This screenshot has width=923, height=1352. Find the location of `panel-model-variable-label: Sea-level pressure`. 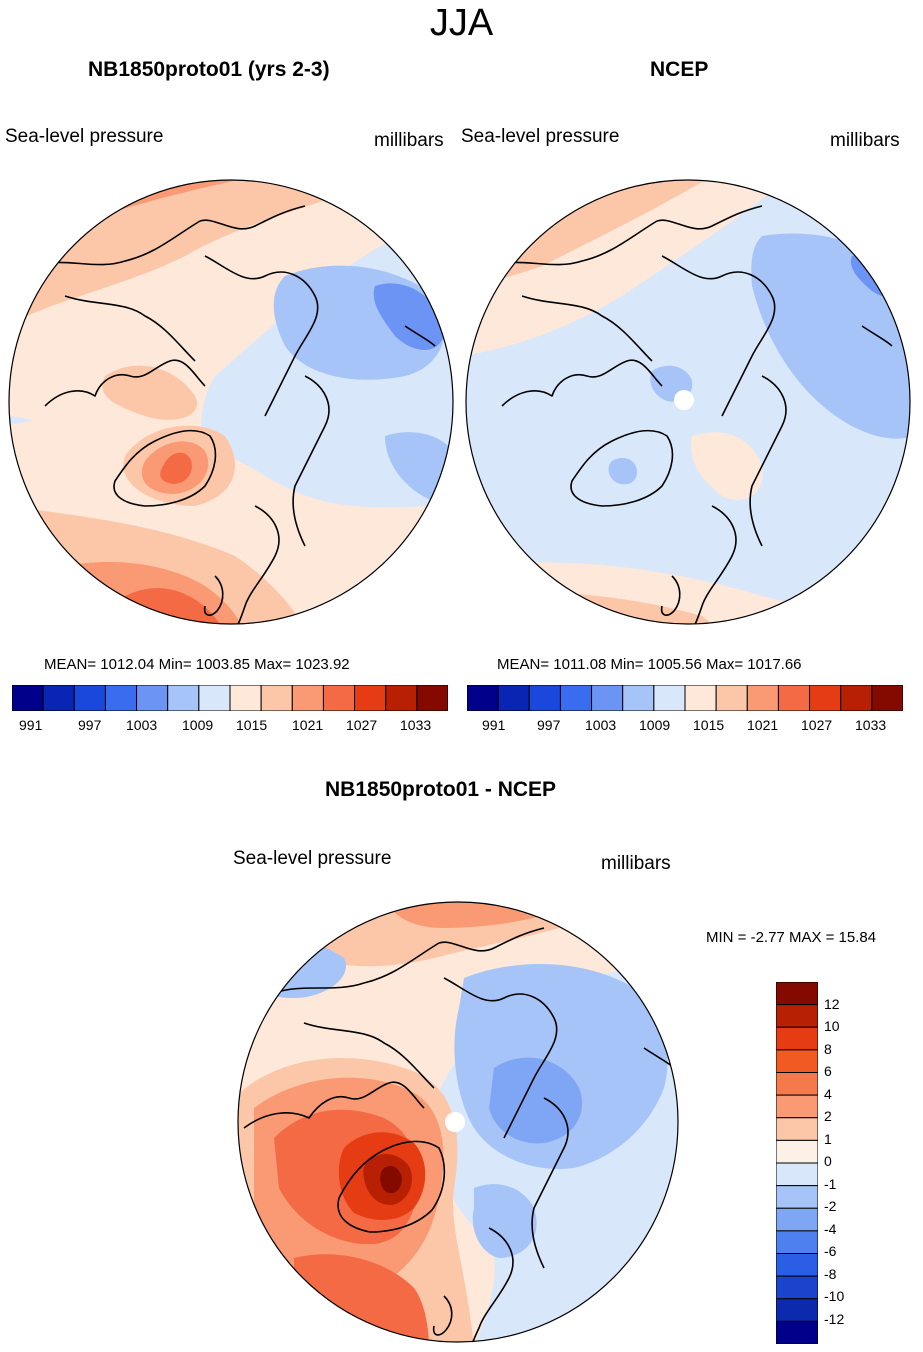

panel-model-variable-label: Sea-level pressure is located at coordinates (84, 136).